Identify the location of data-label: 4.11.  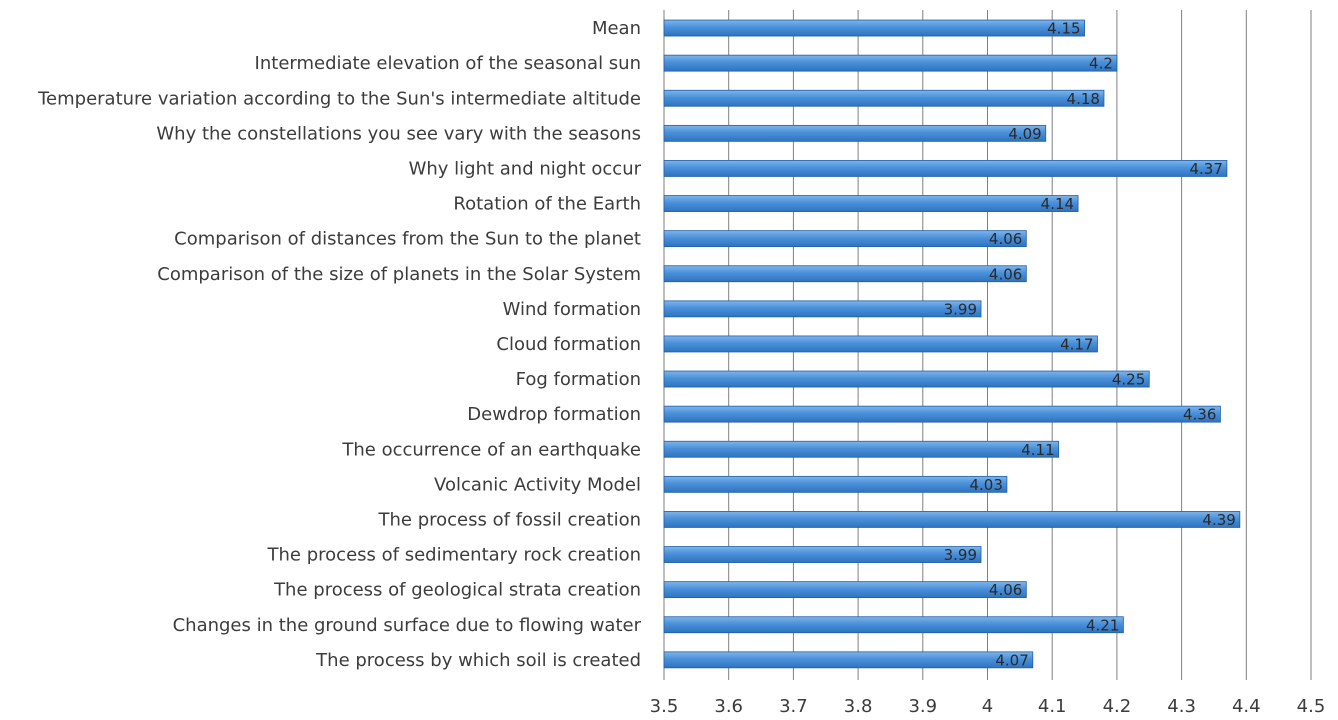
(1037, 450).